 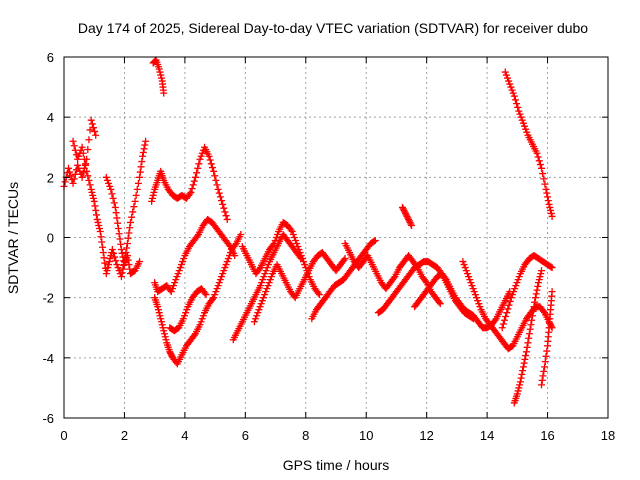 I want to click on x-tick-label: 0, so click(x=63, y=435).